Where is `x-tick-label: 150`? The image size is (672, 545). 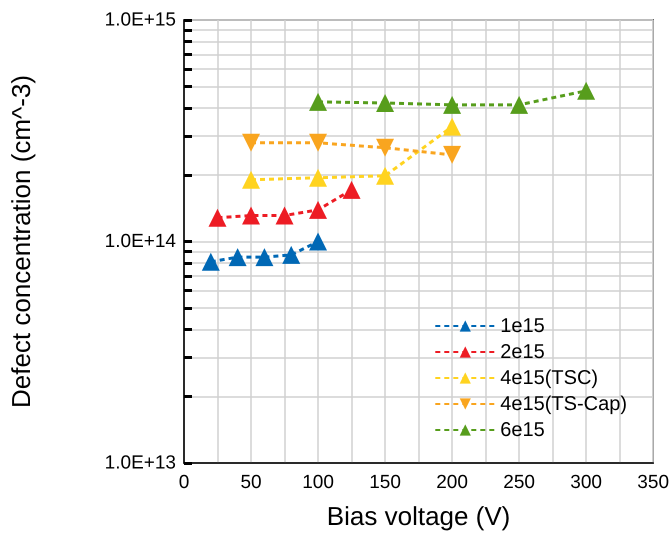 x-tick-label: 150 is located at coordinates (385, 482).